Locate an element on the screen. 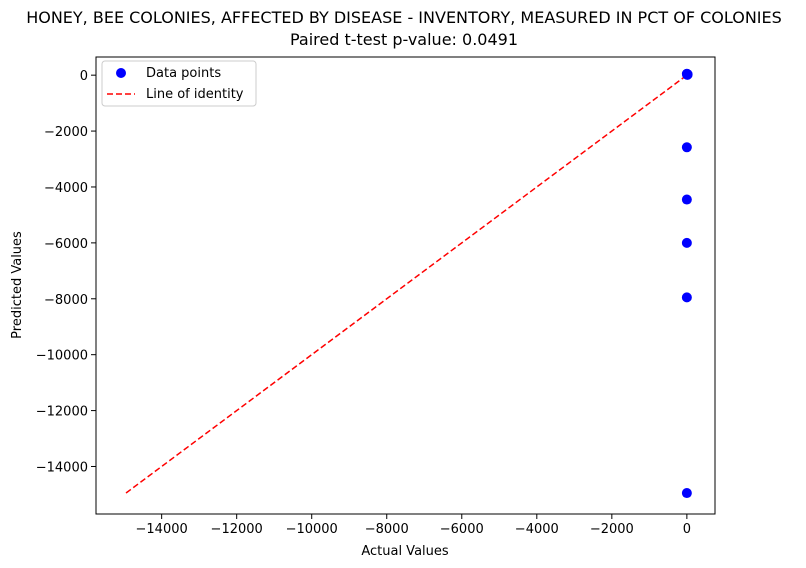 This screenshot has width=806, height=568. y-tick-label: −6000 is located at coordinates (66, 244).